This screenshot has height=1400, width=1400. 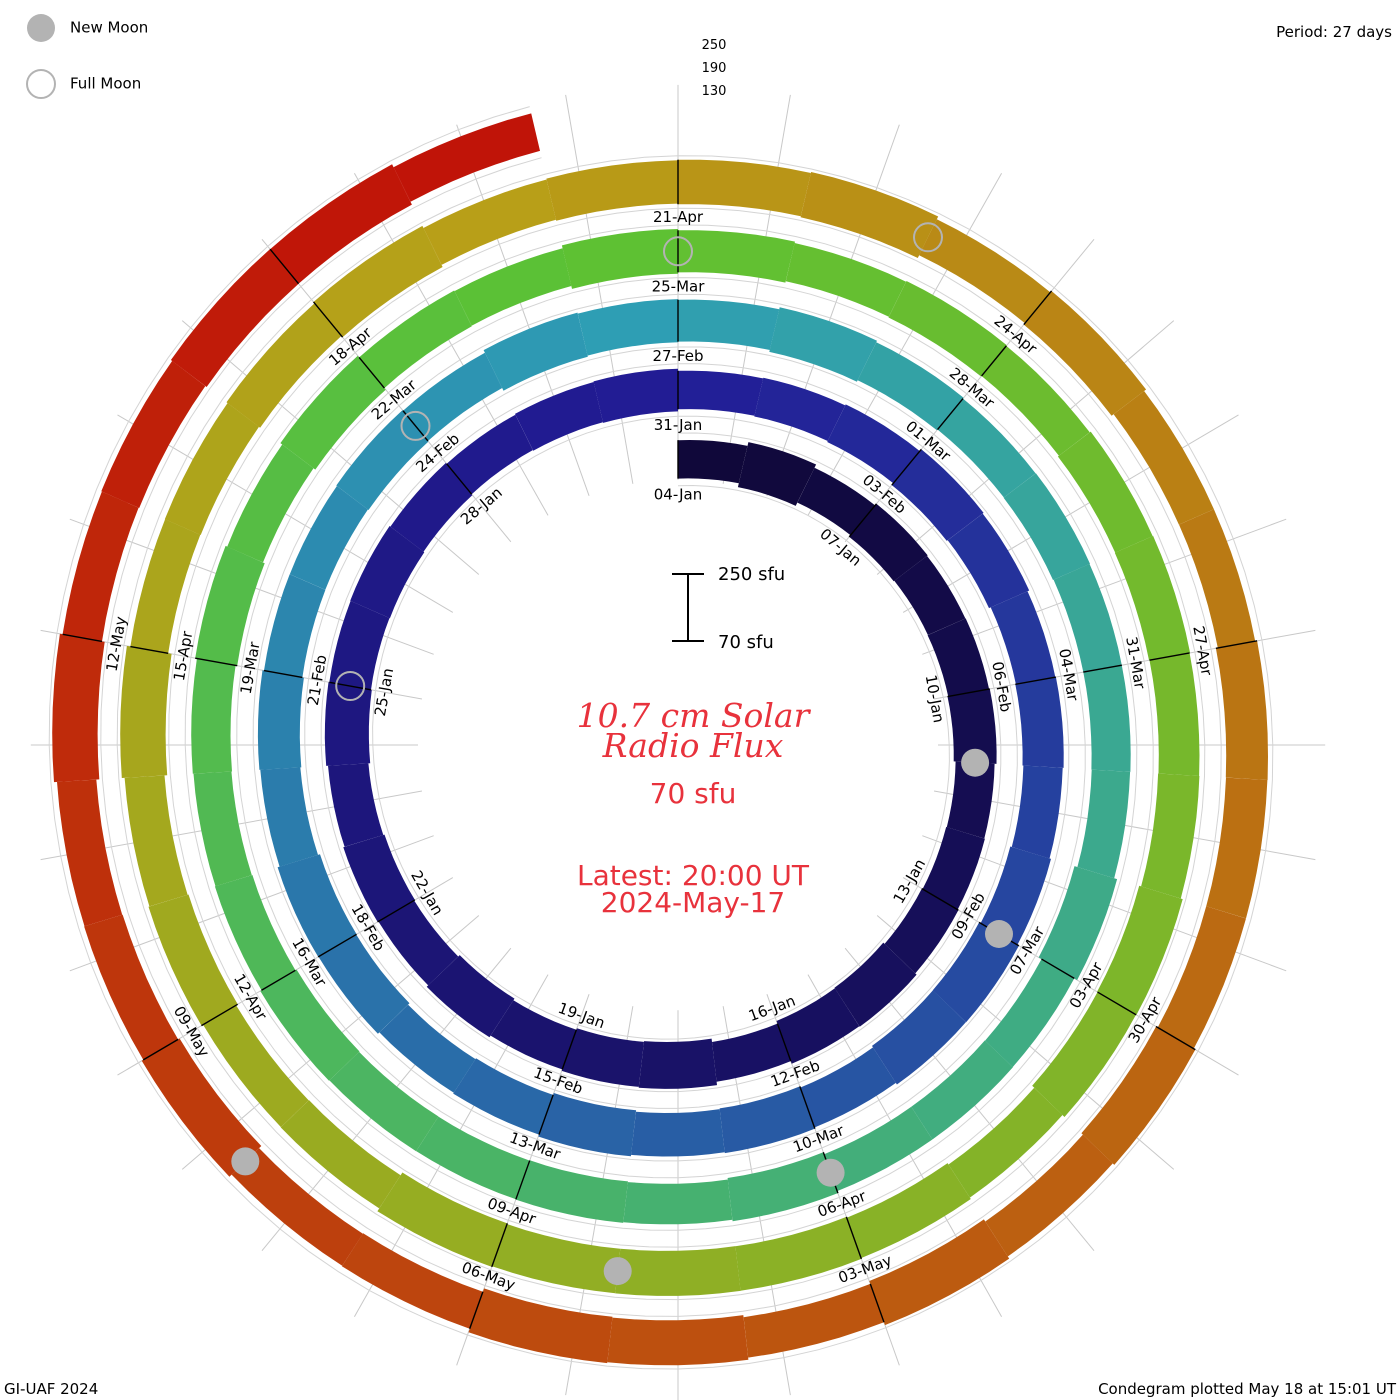 I want to click on new-moon-marker, so click(x=975, y=762).